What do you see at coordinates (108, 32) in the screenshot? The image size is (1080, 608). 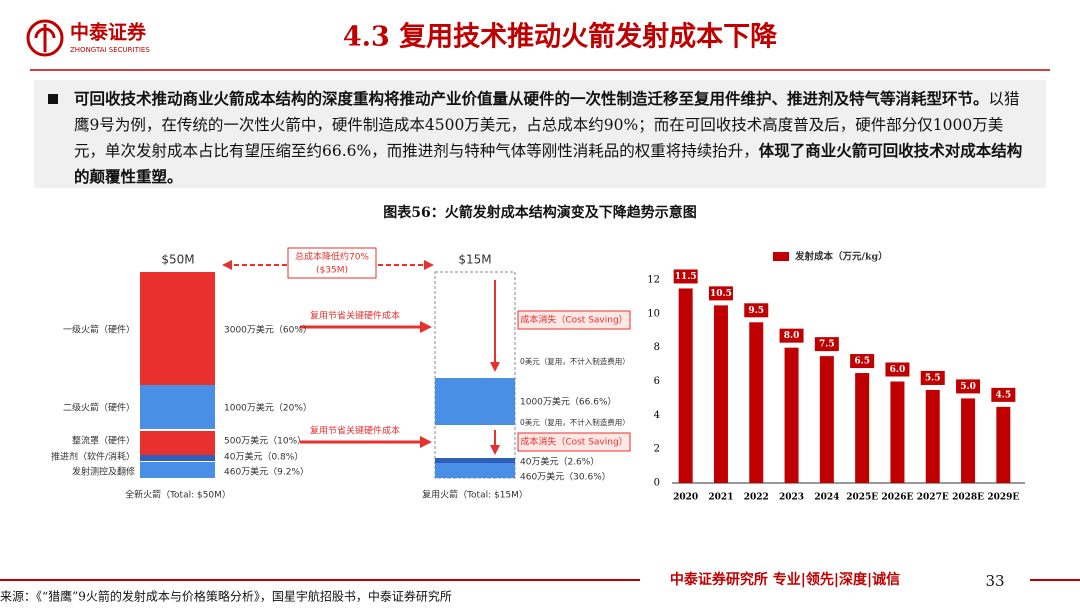 I see `logo-text: 中泰证券` at bounding box center [108, 32].